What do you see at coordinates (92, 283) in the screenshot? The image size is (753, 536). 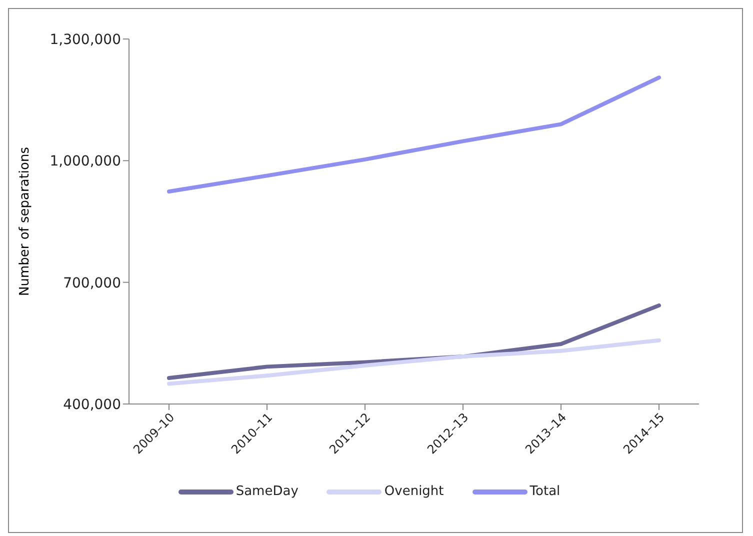 I see `y-tick-label: 700,000` at bounding box center [92, 283].